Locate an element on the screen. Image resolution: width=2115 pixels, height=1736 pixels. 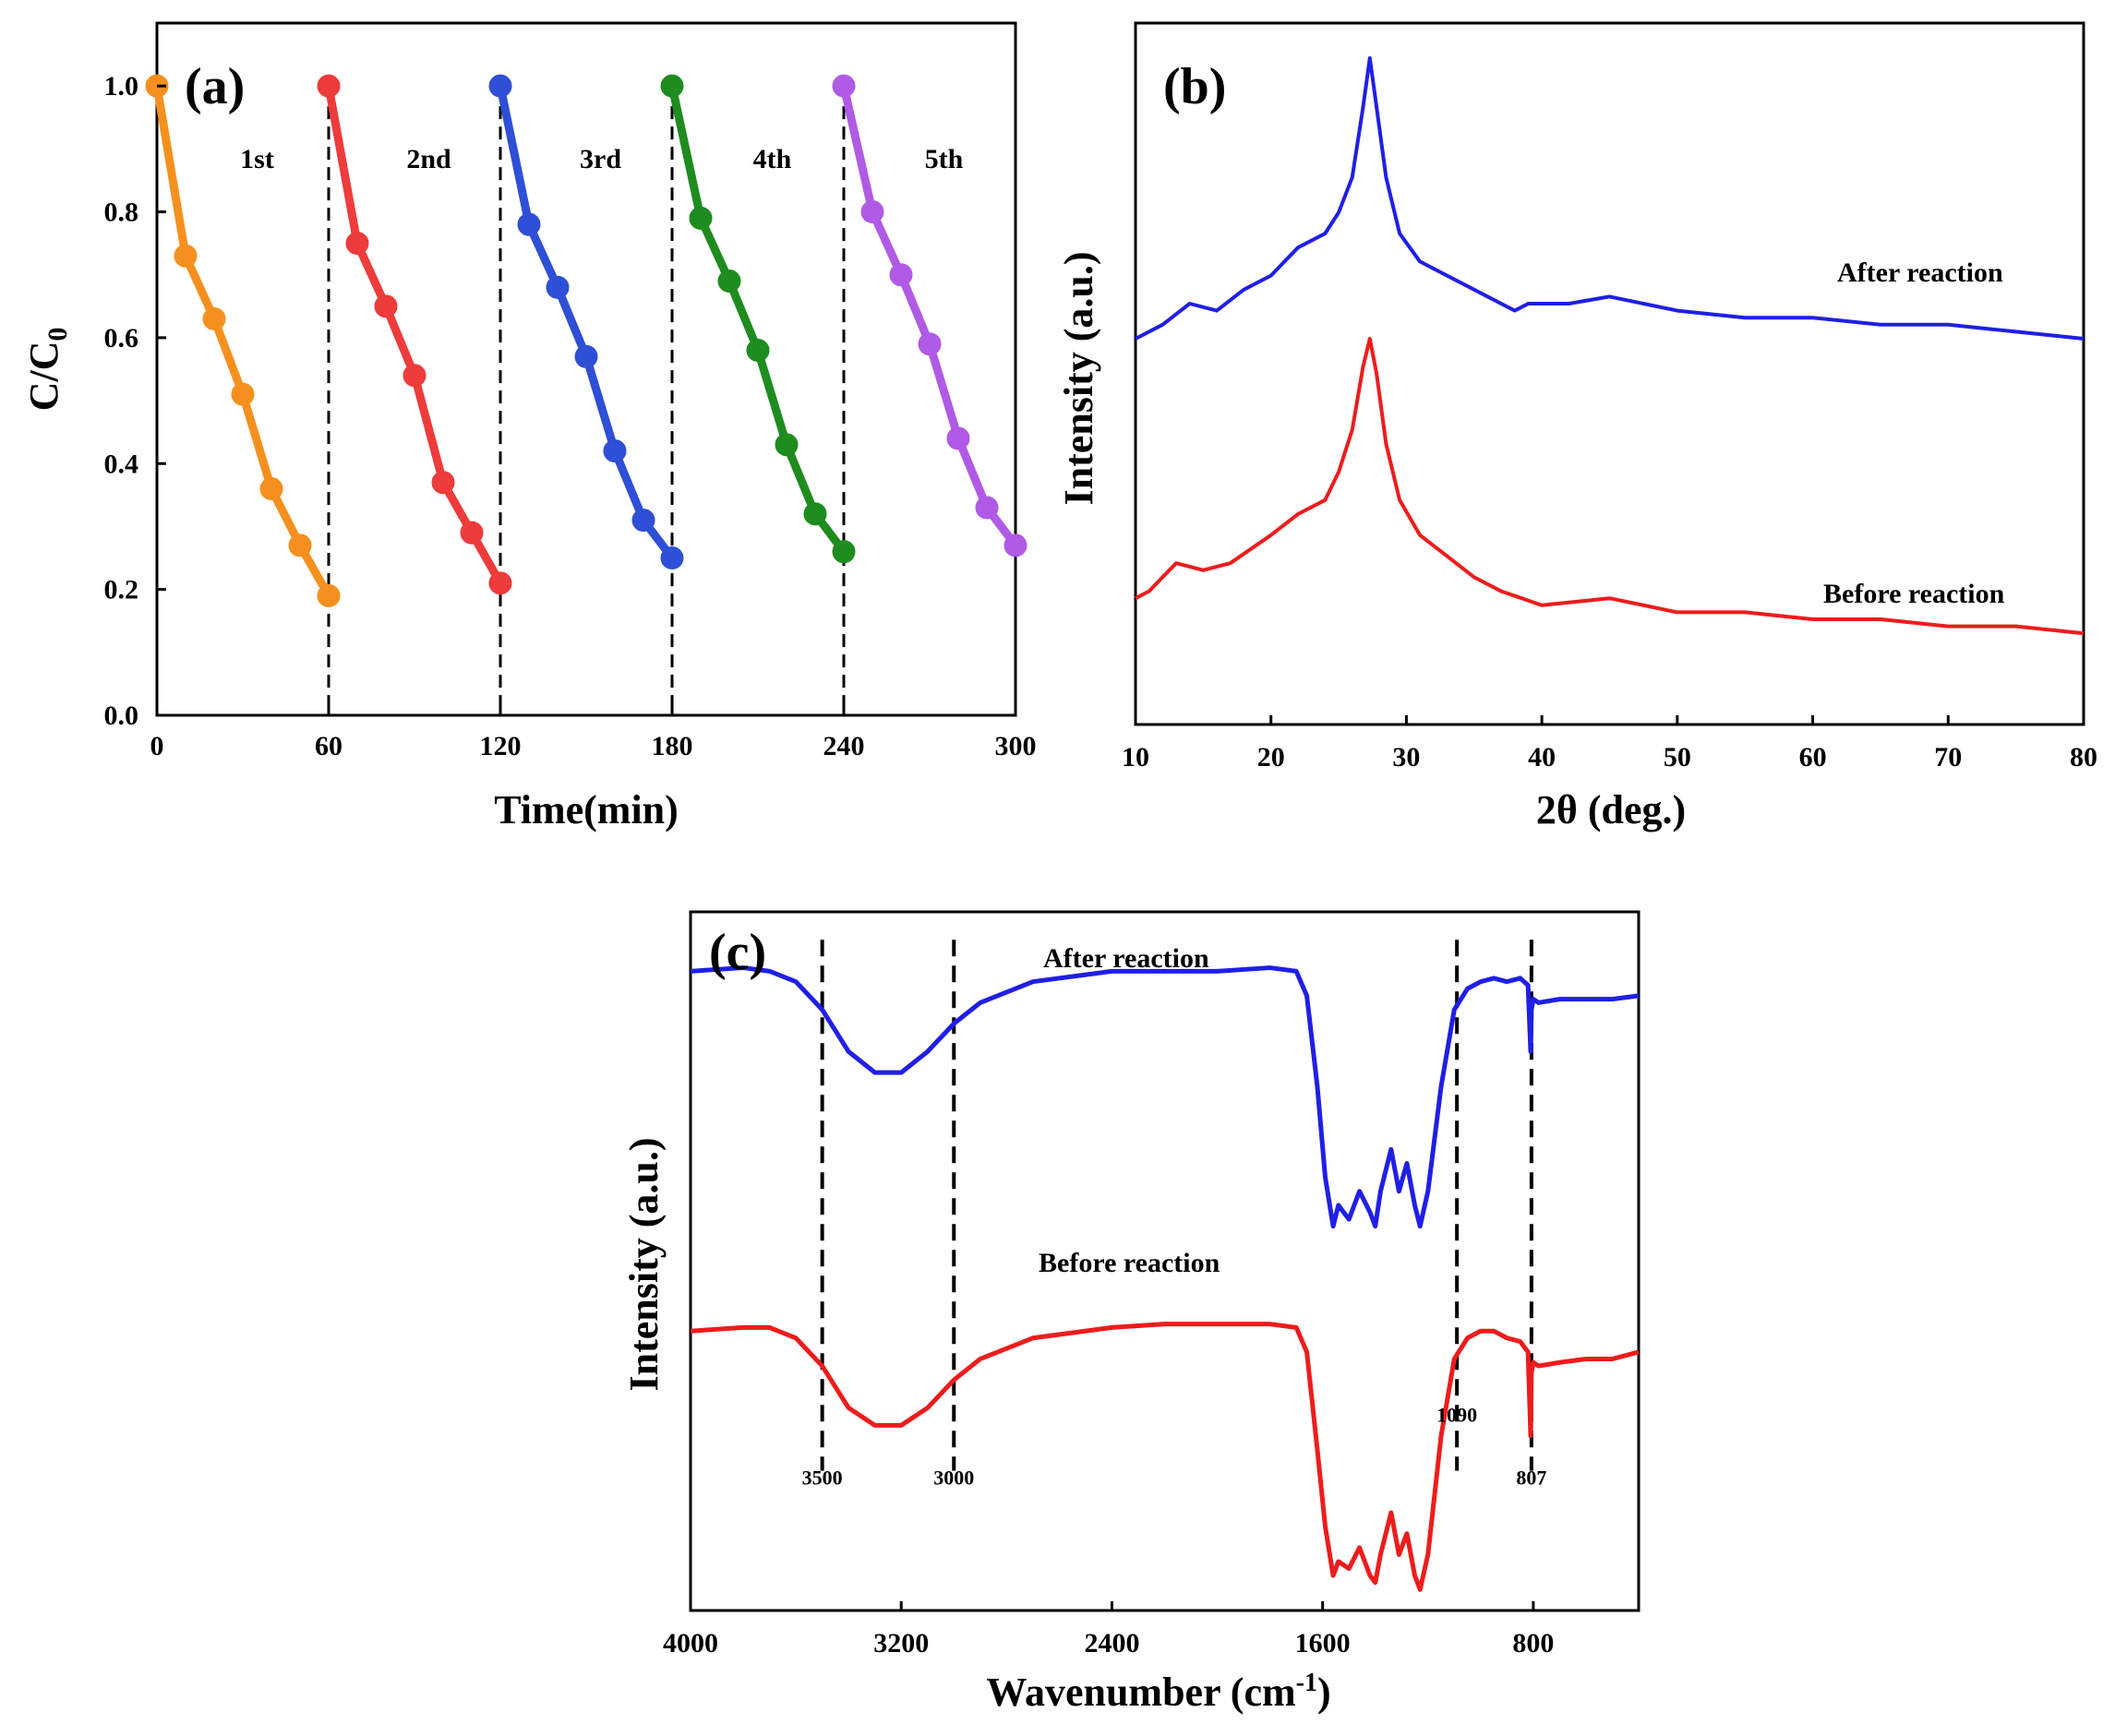
panel-c-after-reaction-label: After reaction is located at coordinates (1126, 959).